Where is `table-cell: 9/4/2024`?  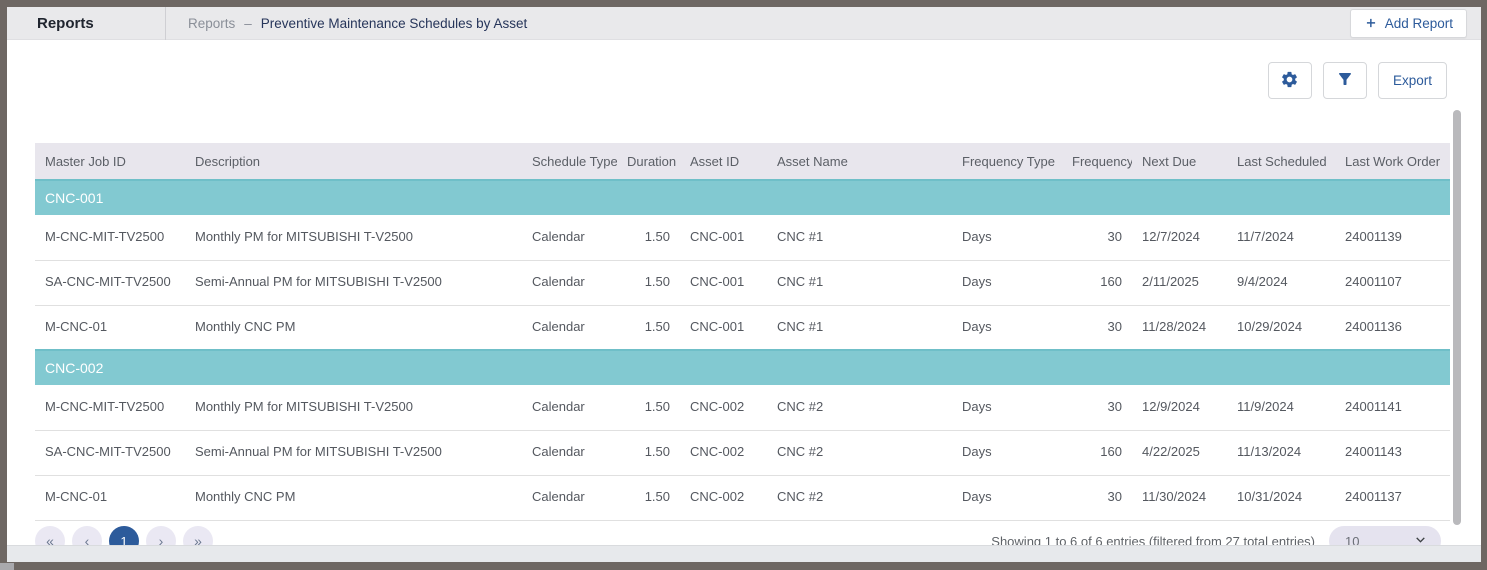
table-cell: 9/4/2024 is located at coordinates (1281, 283).